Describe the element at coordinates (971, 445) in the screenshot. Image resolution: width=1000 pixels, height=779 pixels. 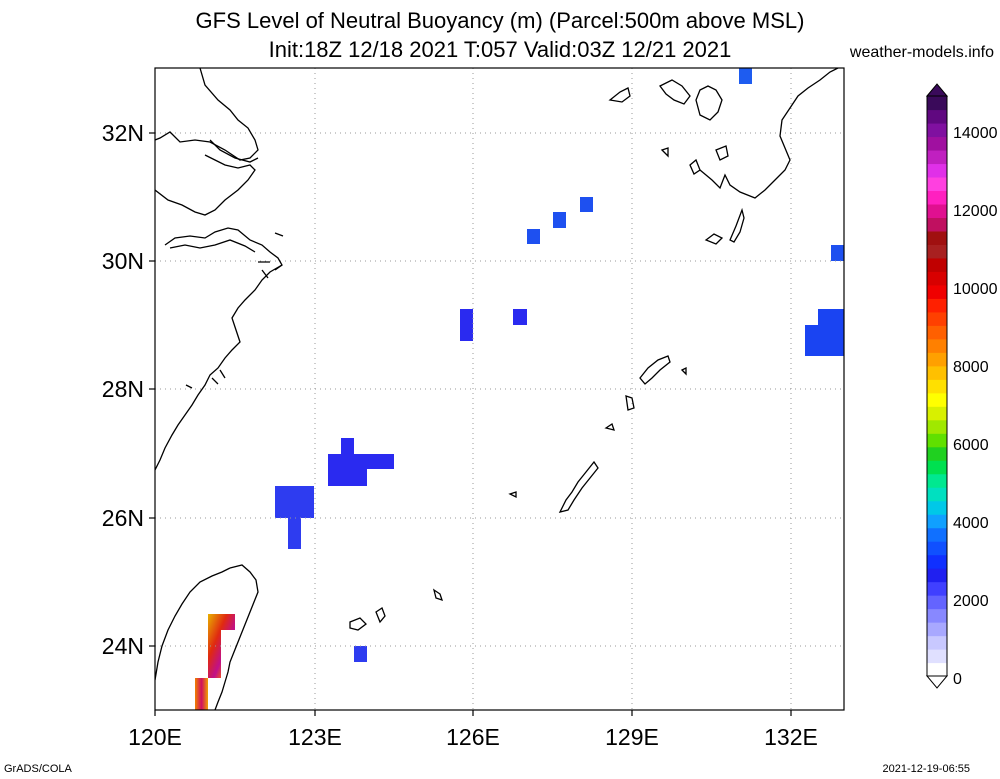
I see `colorbar-label: 6000` at that location.